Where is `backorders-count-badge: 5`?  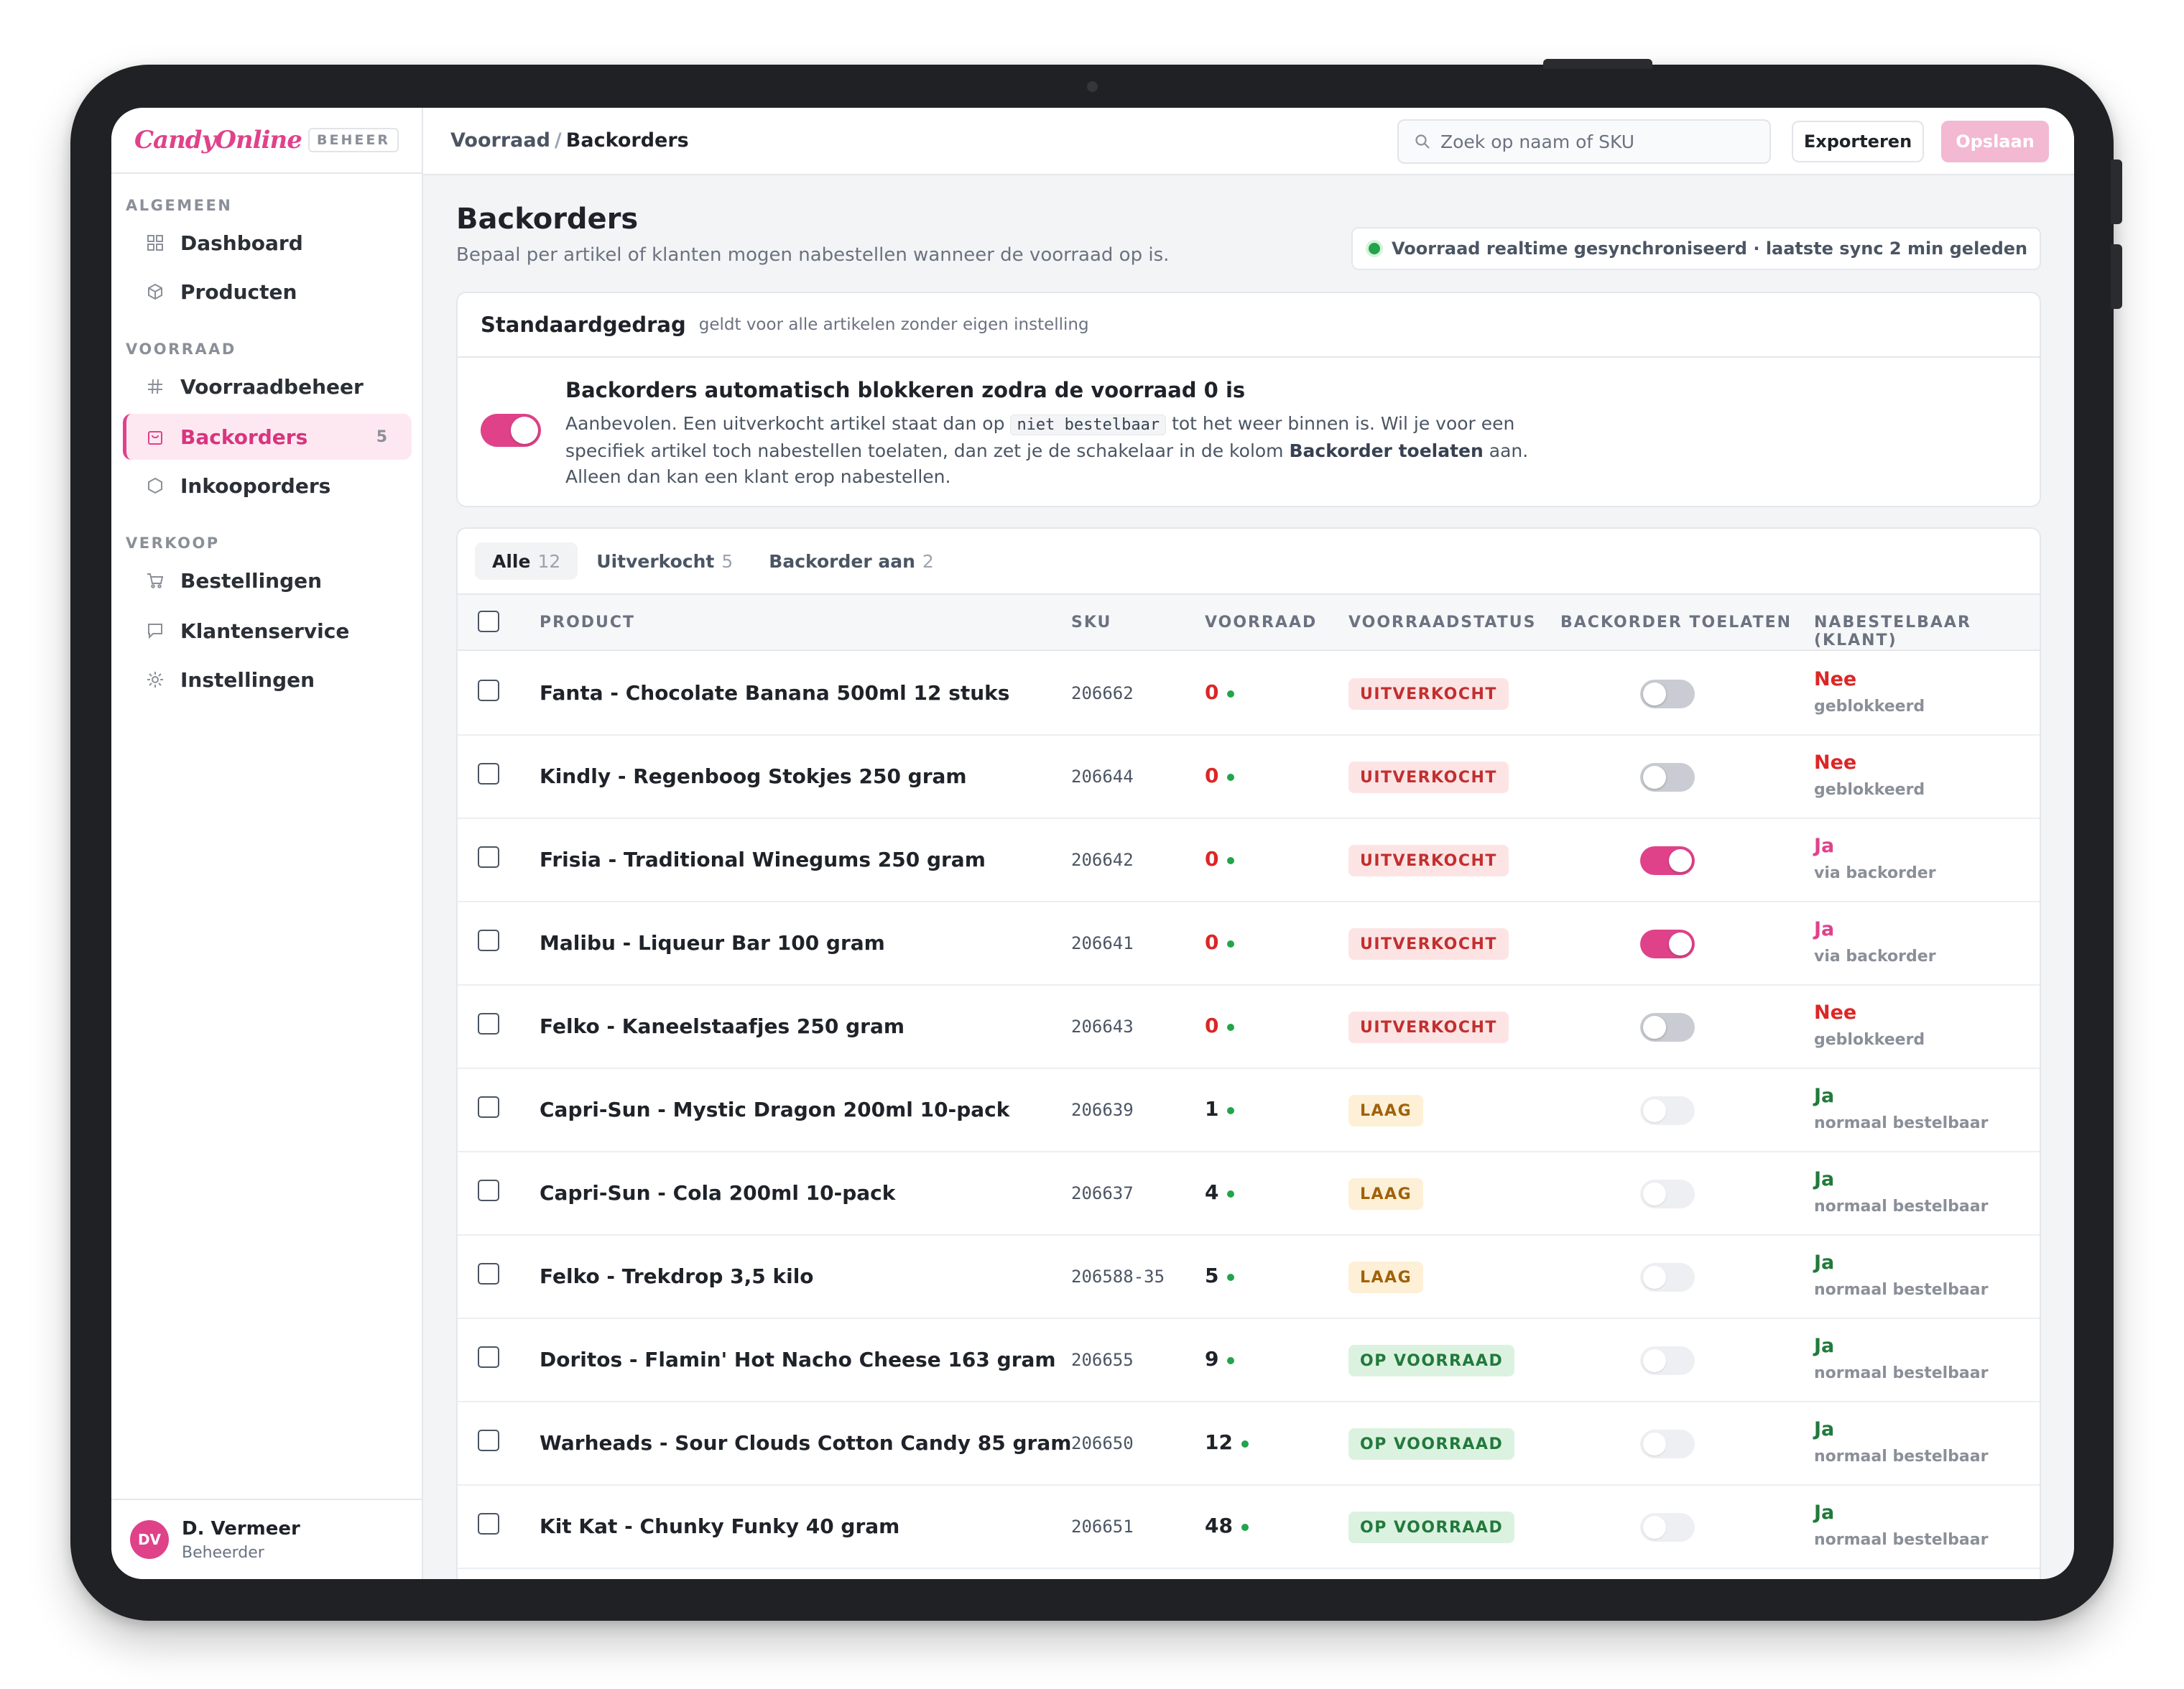 backorders-count-badge: 5 is located at coordinates (381, 437).